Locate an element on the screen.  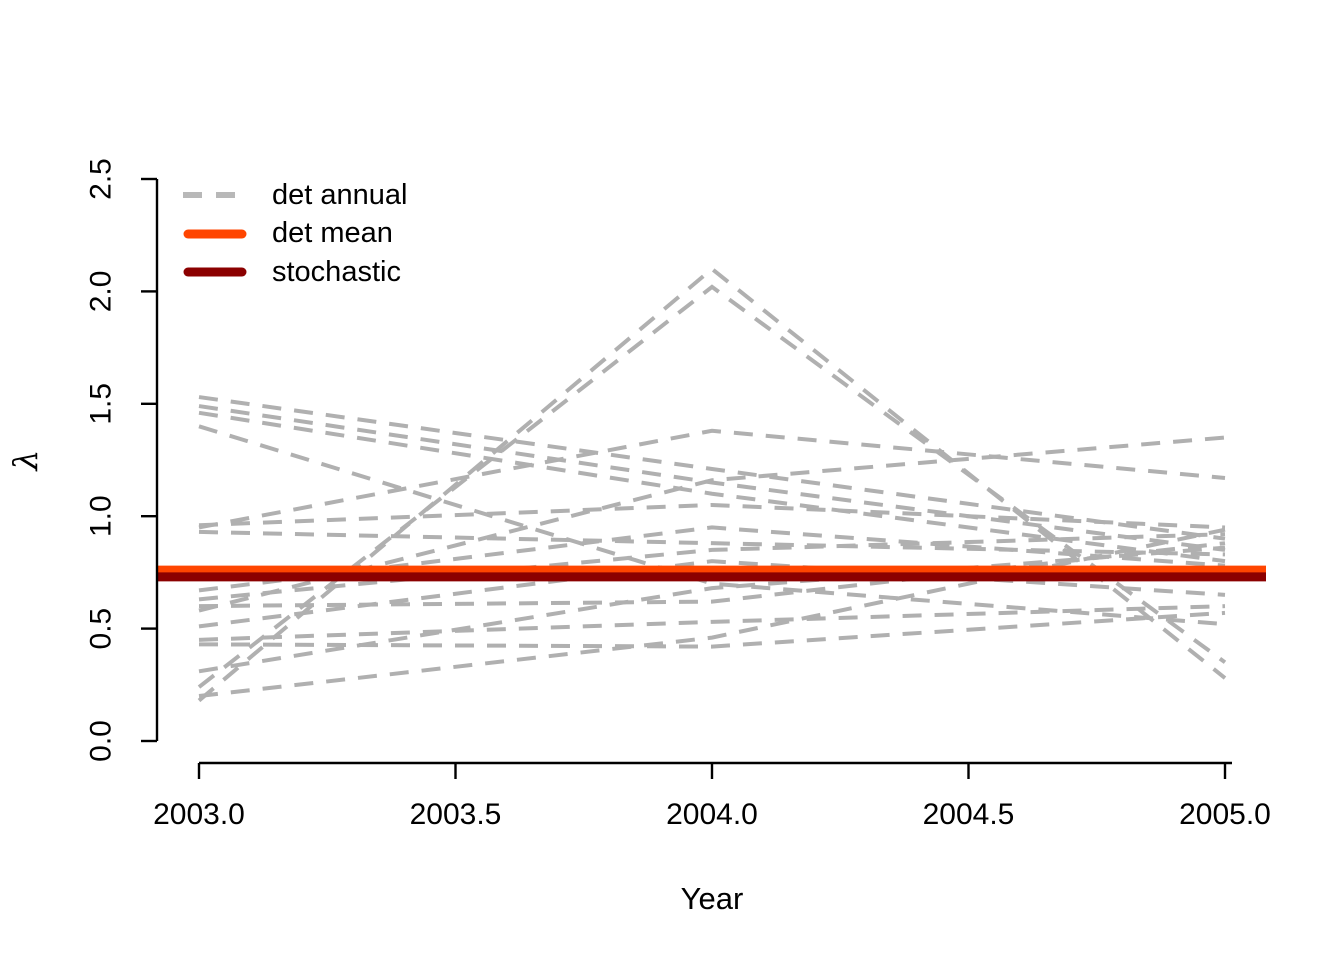
y-tick-label: 2.5 is located at coordinates (101, 179).